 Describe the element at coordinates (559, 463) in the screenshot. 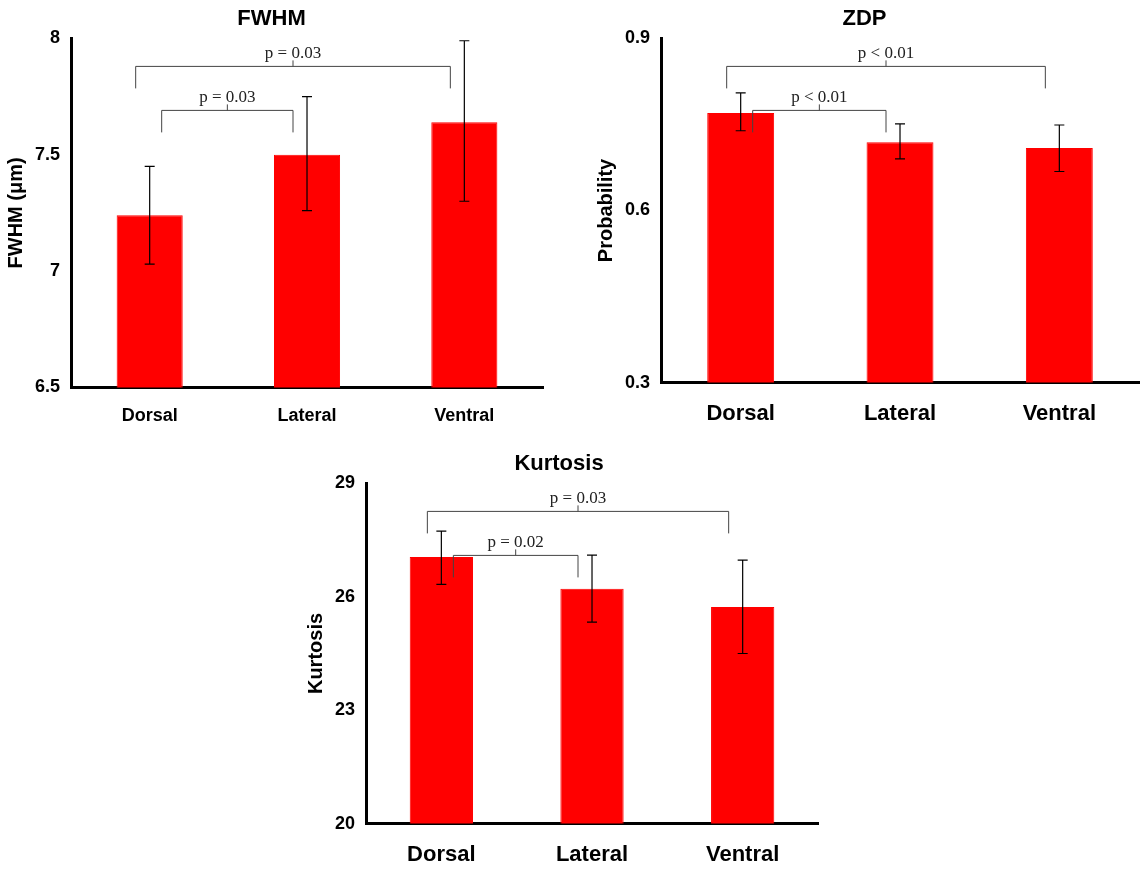

I see `chart-title: Kurtosis` at that location.